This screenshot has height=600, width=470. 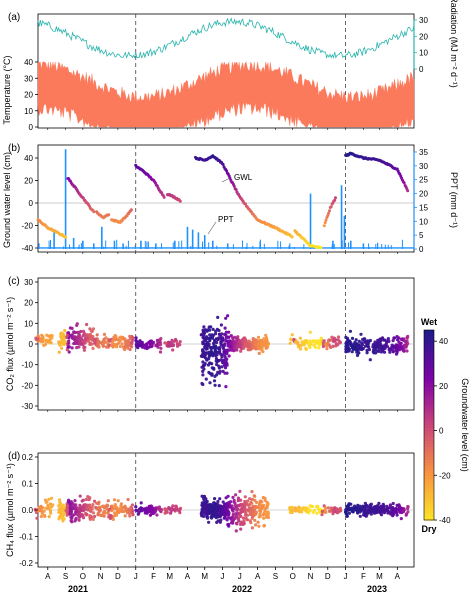 I want to click on gwl-point, so click(x=109, y=215).